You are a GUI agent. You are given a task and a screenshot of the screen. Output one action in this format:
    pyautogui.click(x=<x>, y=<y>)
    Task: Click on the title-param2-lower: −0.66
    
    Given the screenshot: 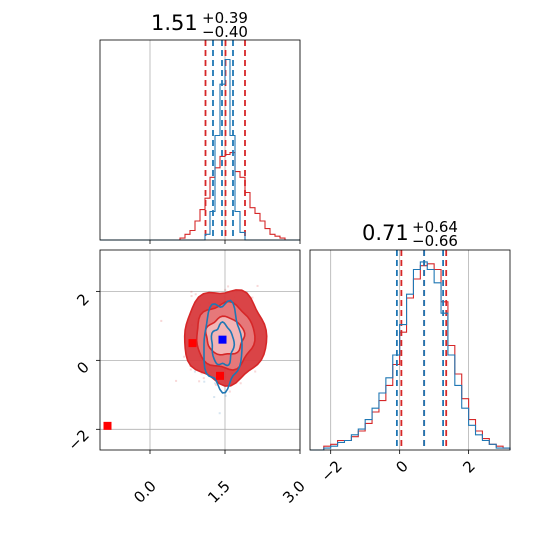 What is the action you would take?
    pyautogui.click(x=435, y=241)
    